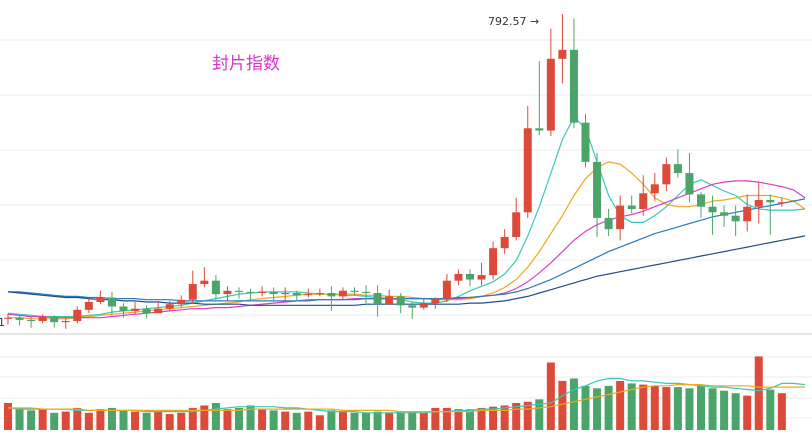 The height and width of the screenshot is (441, 812). I want to click on volume-ma-line-vol_ma2, so click(406, 398).